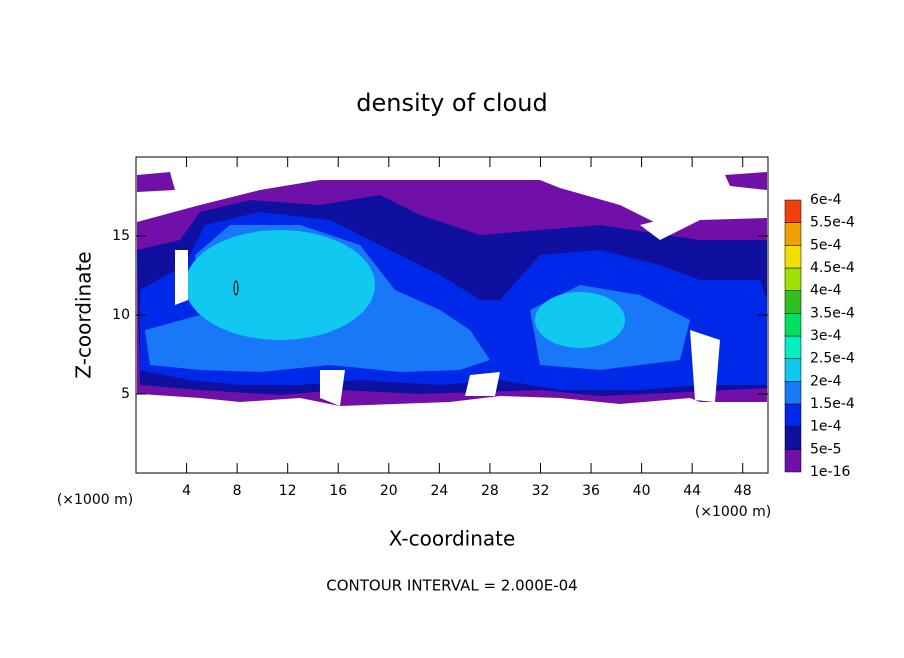 This screenshot has width=904, height=658. Describe the element at coordinates (832, 313) in the screenshot. I see `colorbar-label: 3.5e-4` at that location.